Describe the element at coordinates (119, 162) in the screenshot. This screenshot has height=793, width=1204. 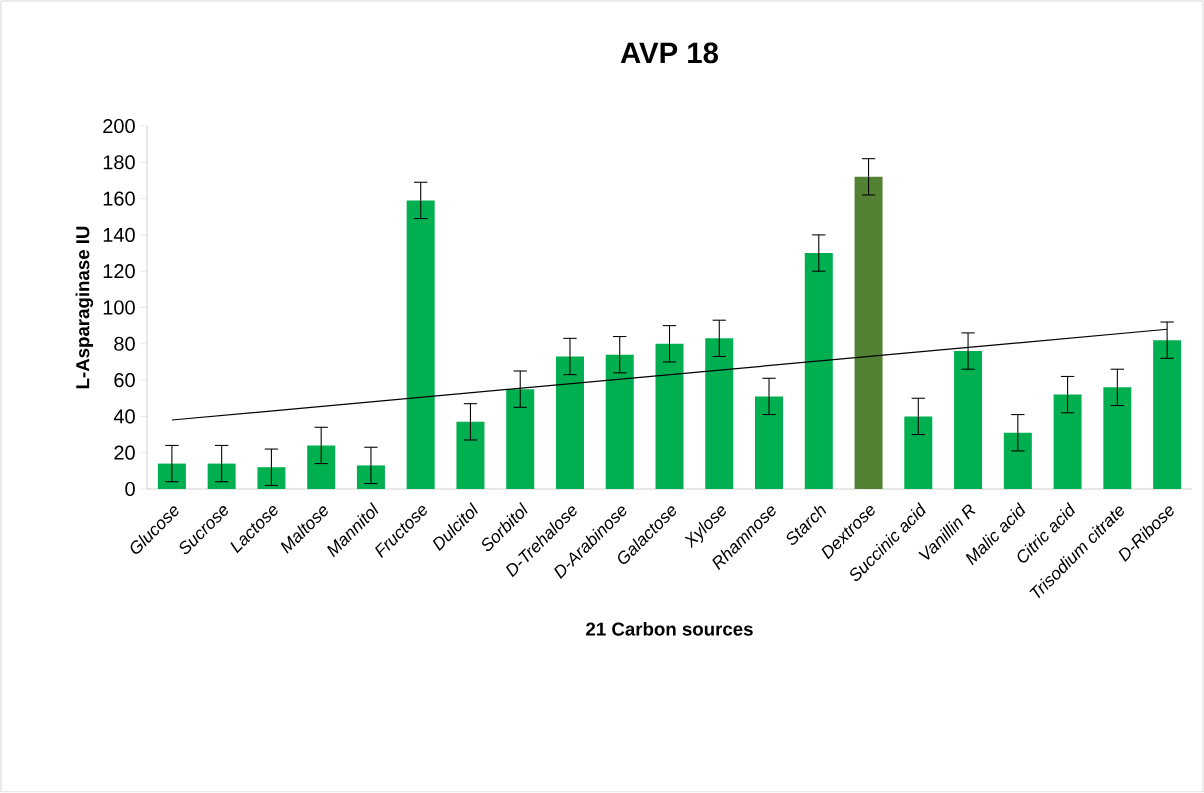
I see `y-tick-label: 180` at that location.